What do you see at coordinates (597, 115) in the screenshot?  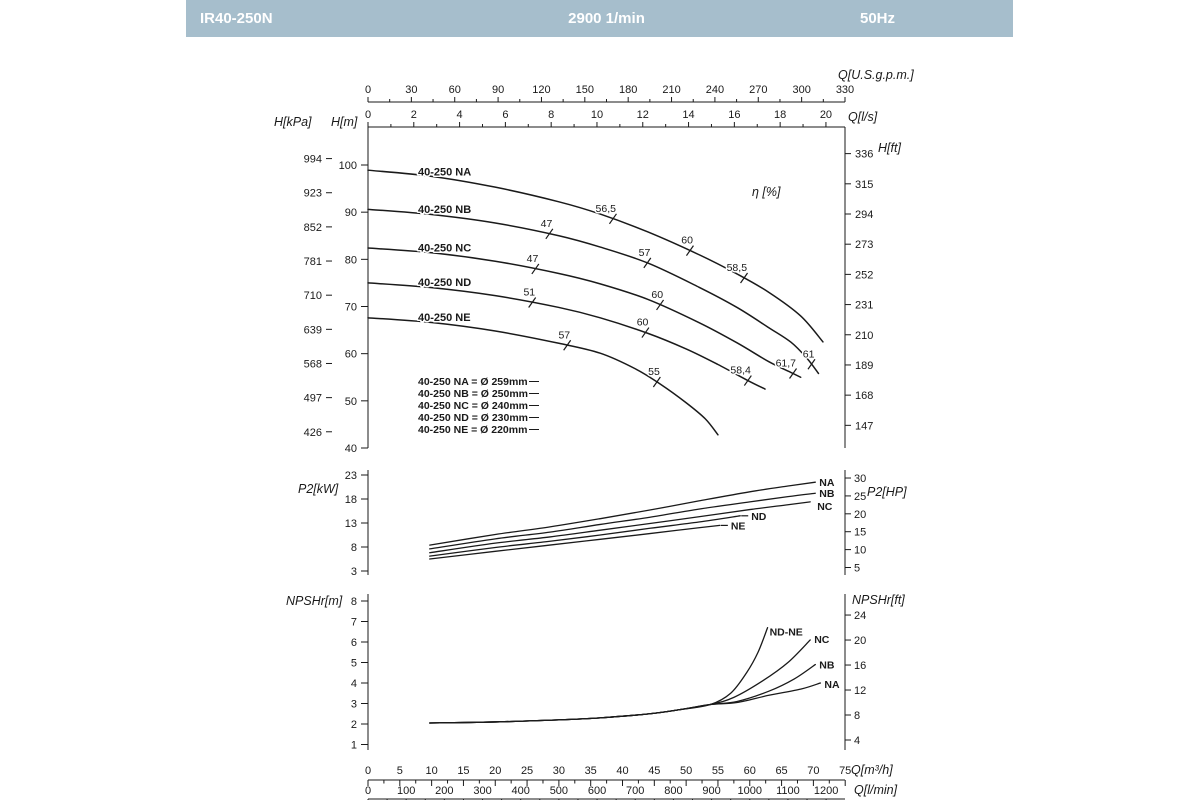 I see `svg-text: 10` at bounding box center [597, 115].